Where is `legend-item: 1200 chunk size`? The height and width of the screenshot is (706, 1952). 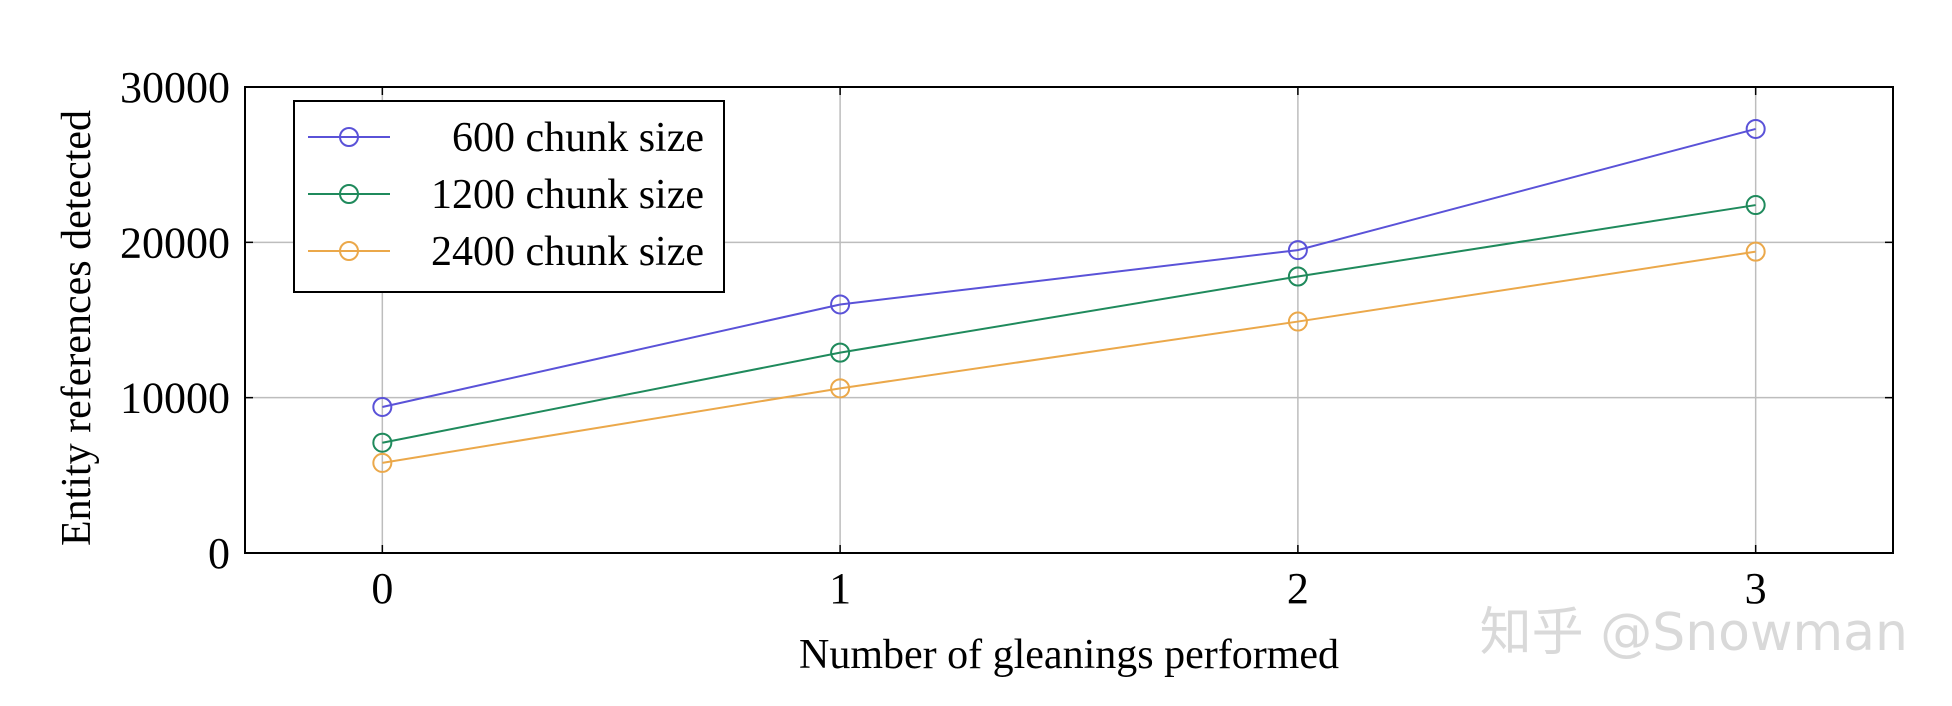 legend-item: 1200 chunk size is located at coordinates (506, 195).